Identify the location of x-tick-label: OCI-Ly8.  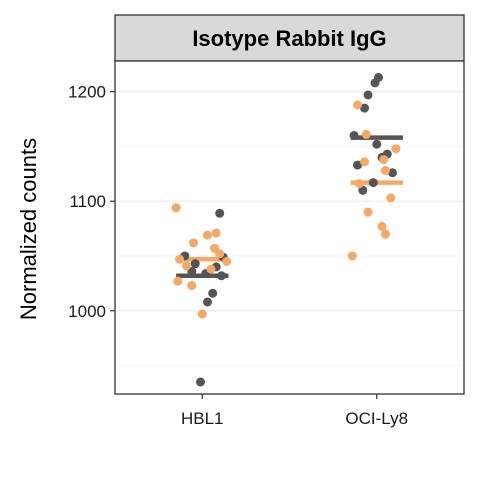
(376, 418).